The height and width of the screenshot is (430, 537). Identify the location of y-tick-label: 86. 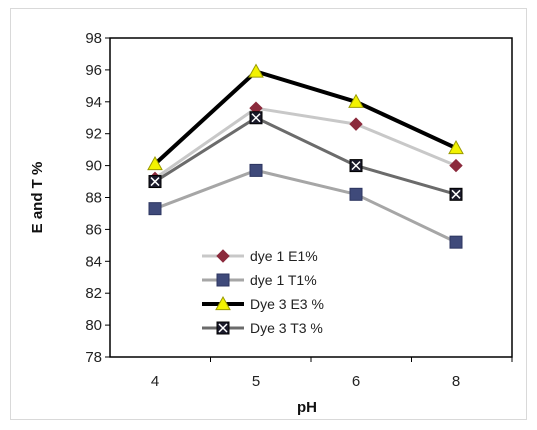
(93, 229).